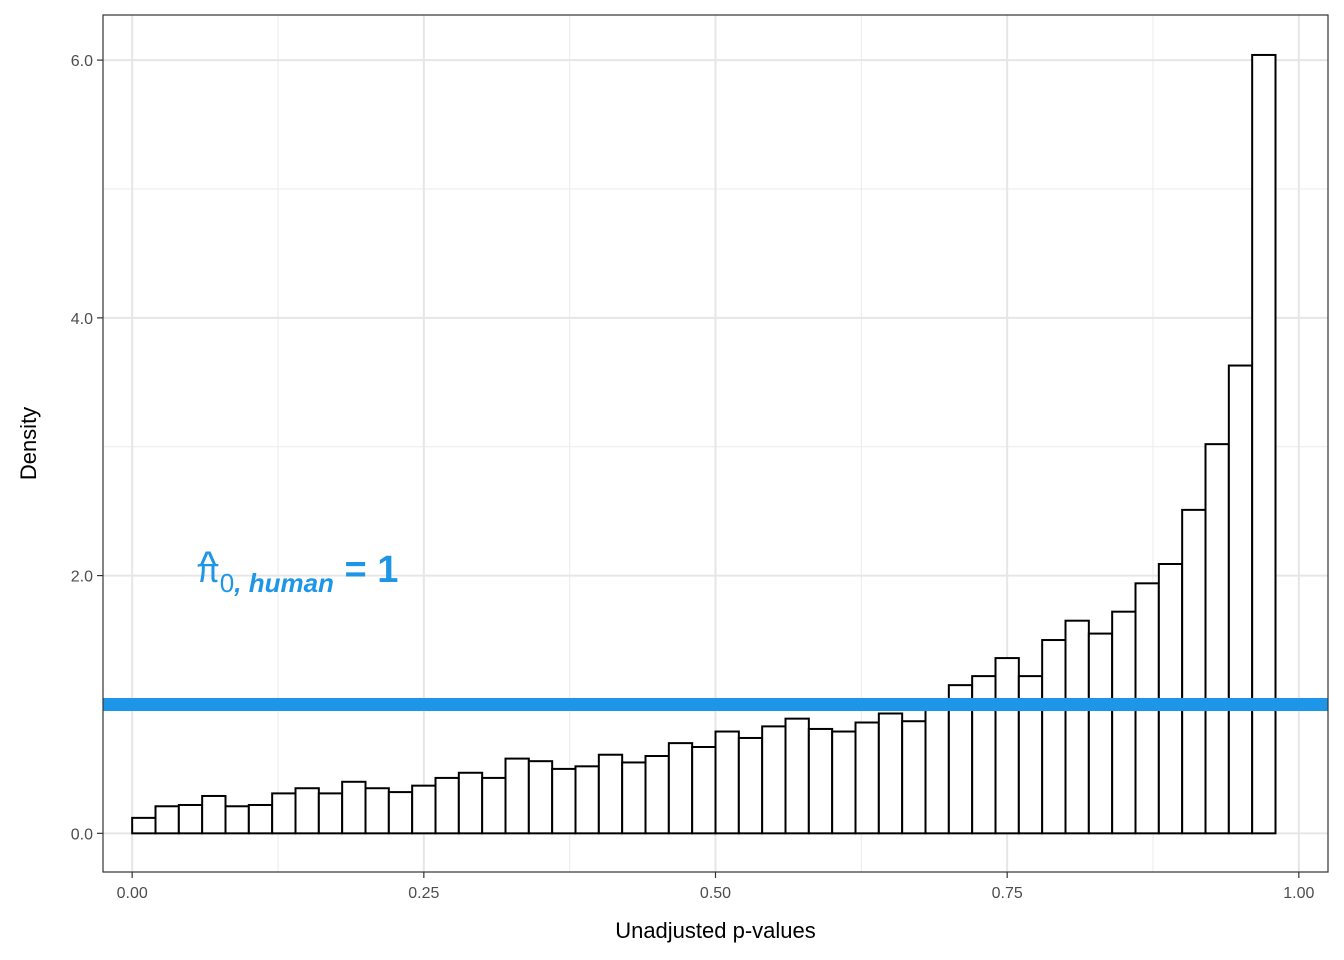  What do you see at coordinates (87, 448) in the screenshot?
I see `y-axis-ticks: 0.0 2.0 4.0 6.0` at bounding box center [87, 448].